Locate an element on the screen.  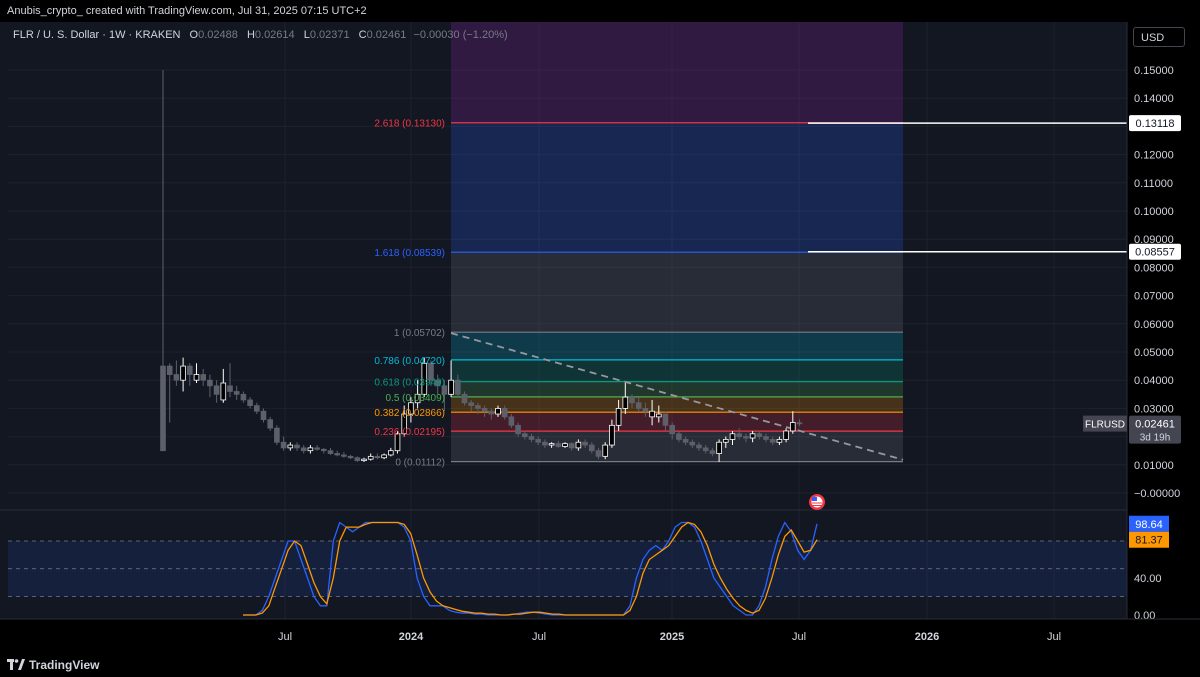
fib-level-label: 2.618 (0.13130) is located at coordinates (409, 124).